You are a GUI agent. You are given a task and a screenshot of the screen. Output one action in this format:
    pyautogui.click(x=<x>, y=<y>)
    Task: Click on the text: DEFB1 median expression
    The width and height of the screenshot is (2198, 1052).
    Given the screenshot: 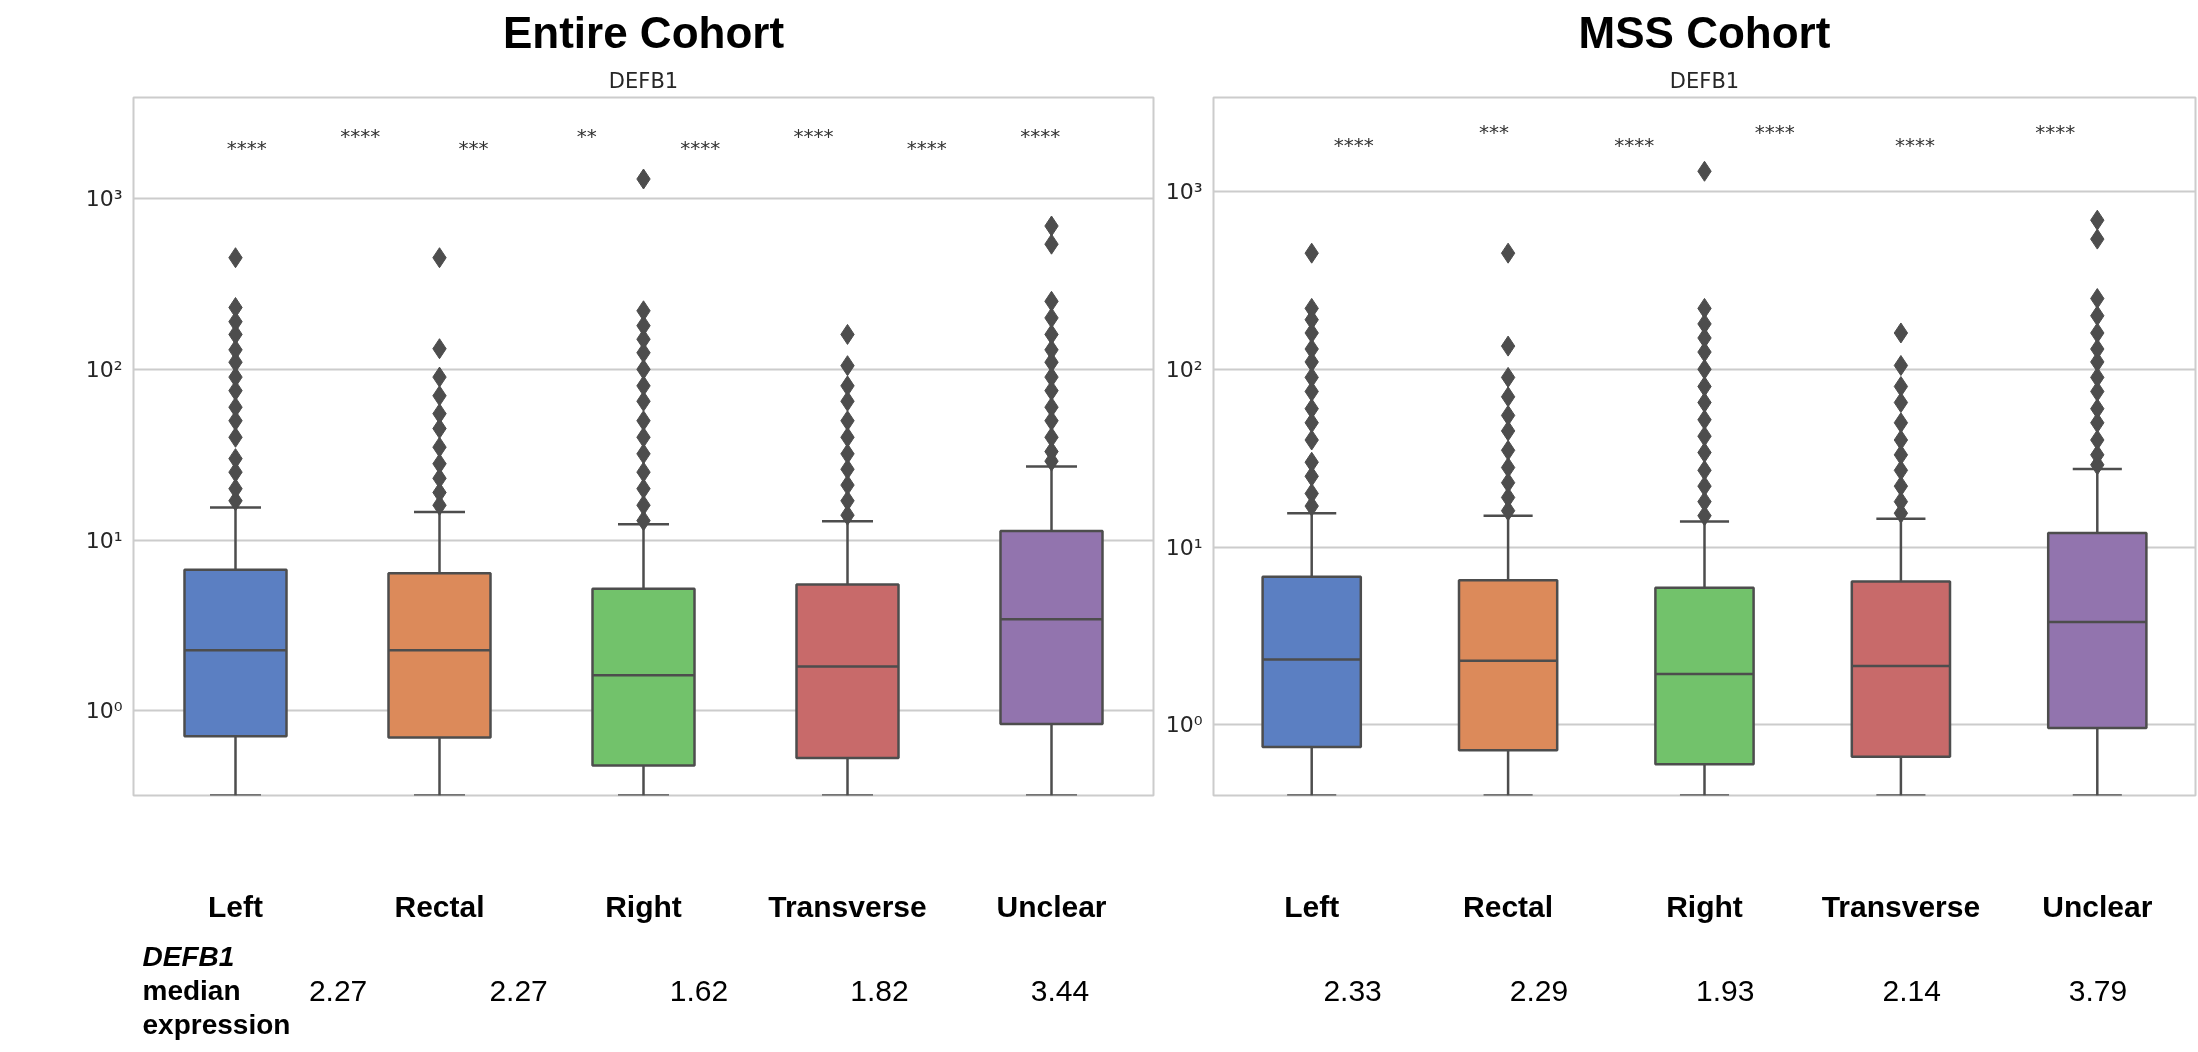 What is the action you would take?
    pyautogui.click(x=216, y=990)
    